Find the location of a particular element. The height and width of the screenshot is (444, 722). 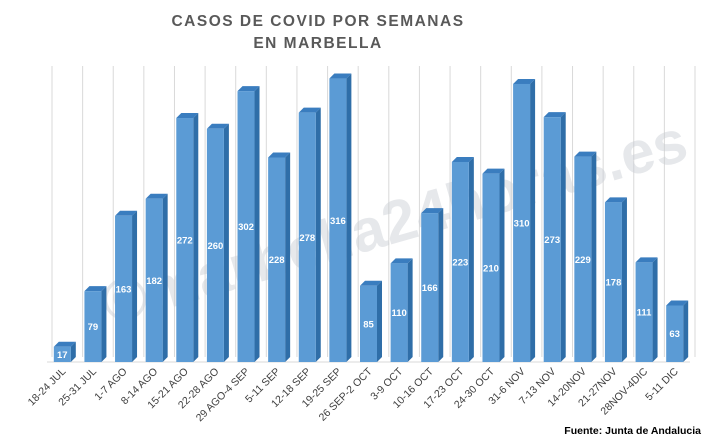

data-label: 273 is located at coordinates (552, 240).